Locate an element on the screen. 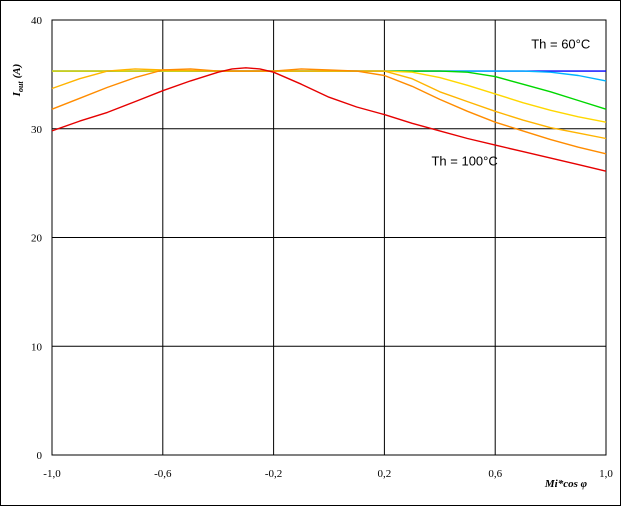  x-tick-labels: -1,0 -0,6 -0,2 0,2 0,6 1,0 is located at coordinates (328, 474).